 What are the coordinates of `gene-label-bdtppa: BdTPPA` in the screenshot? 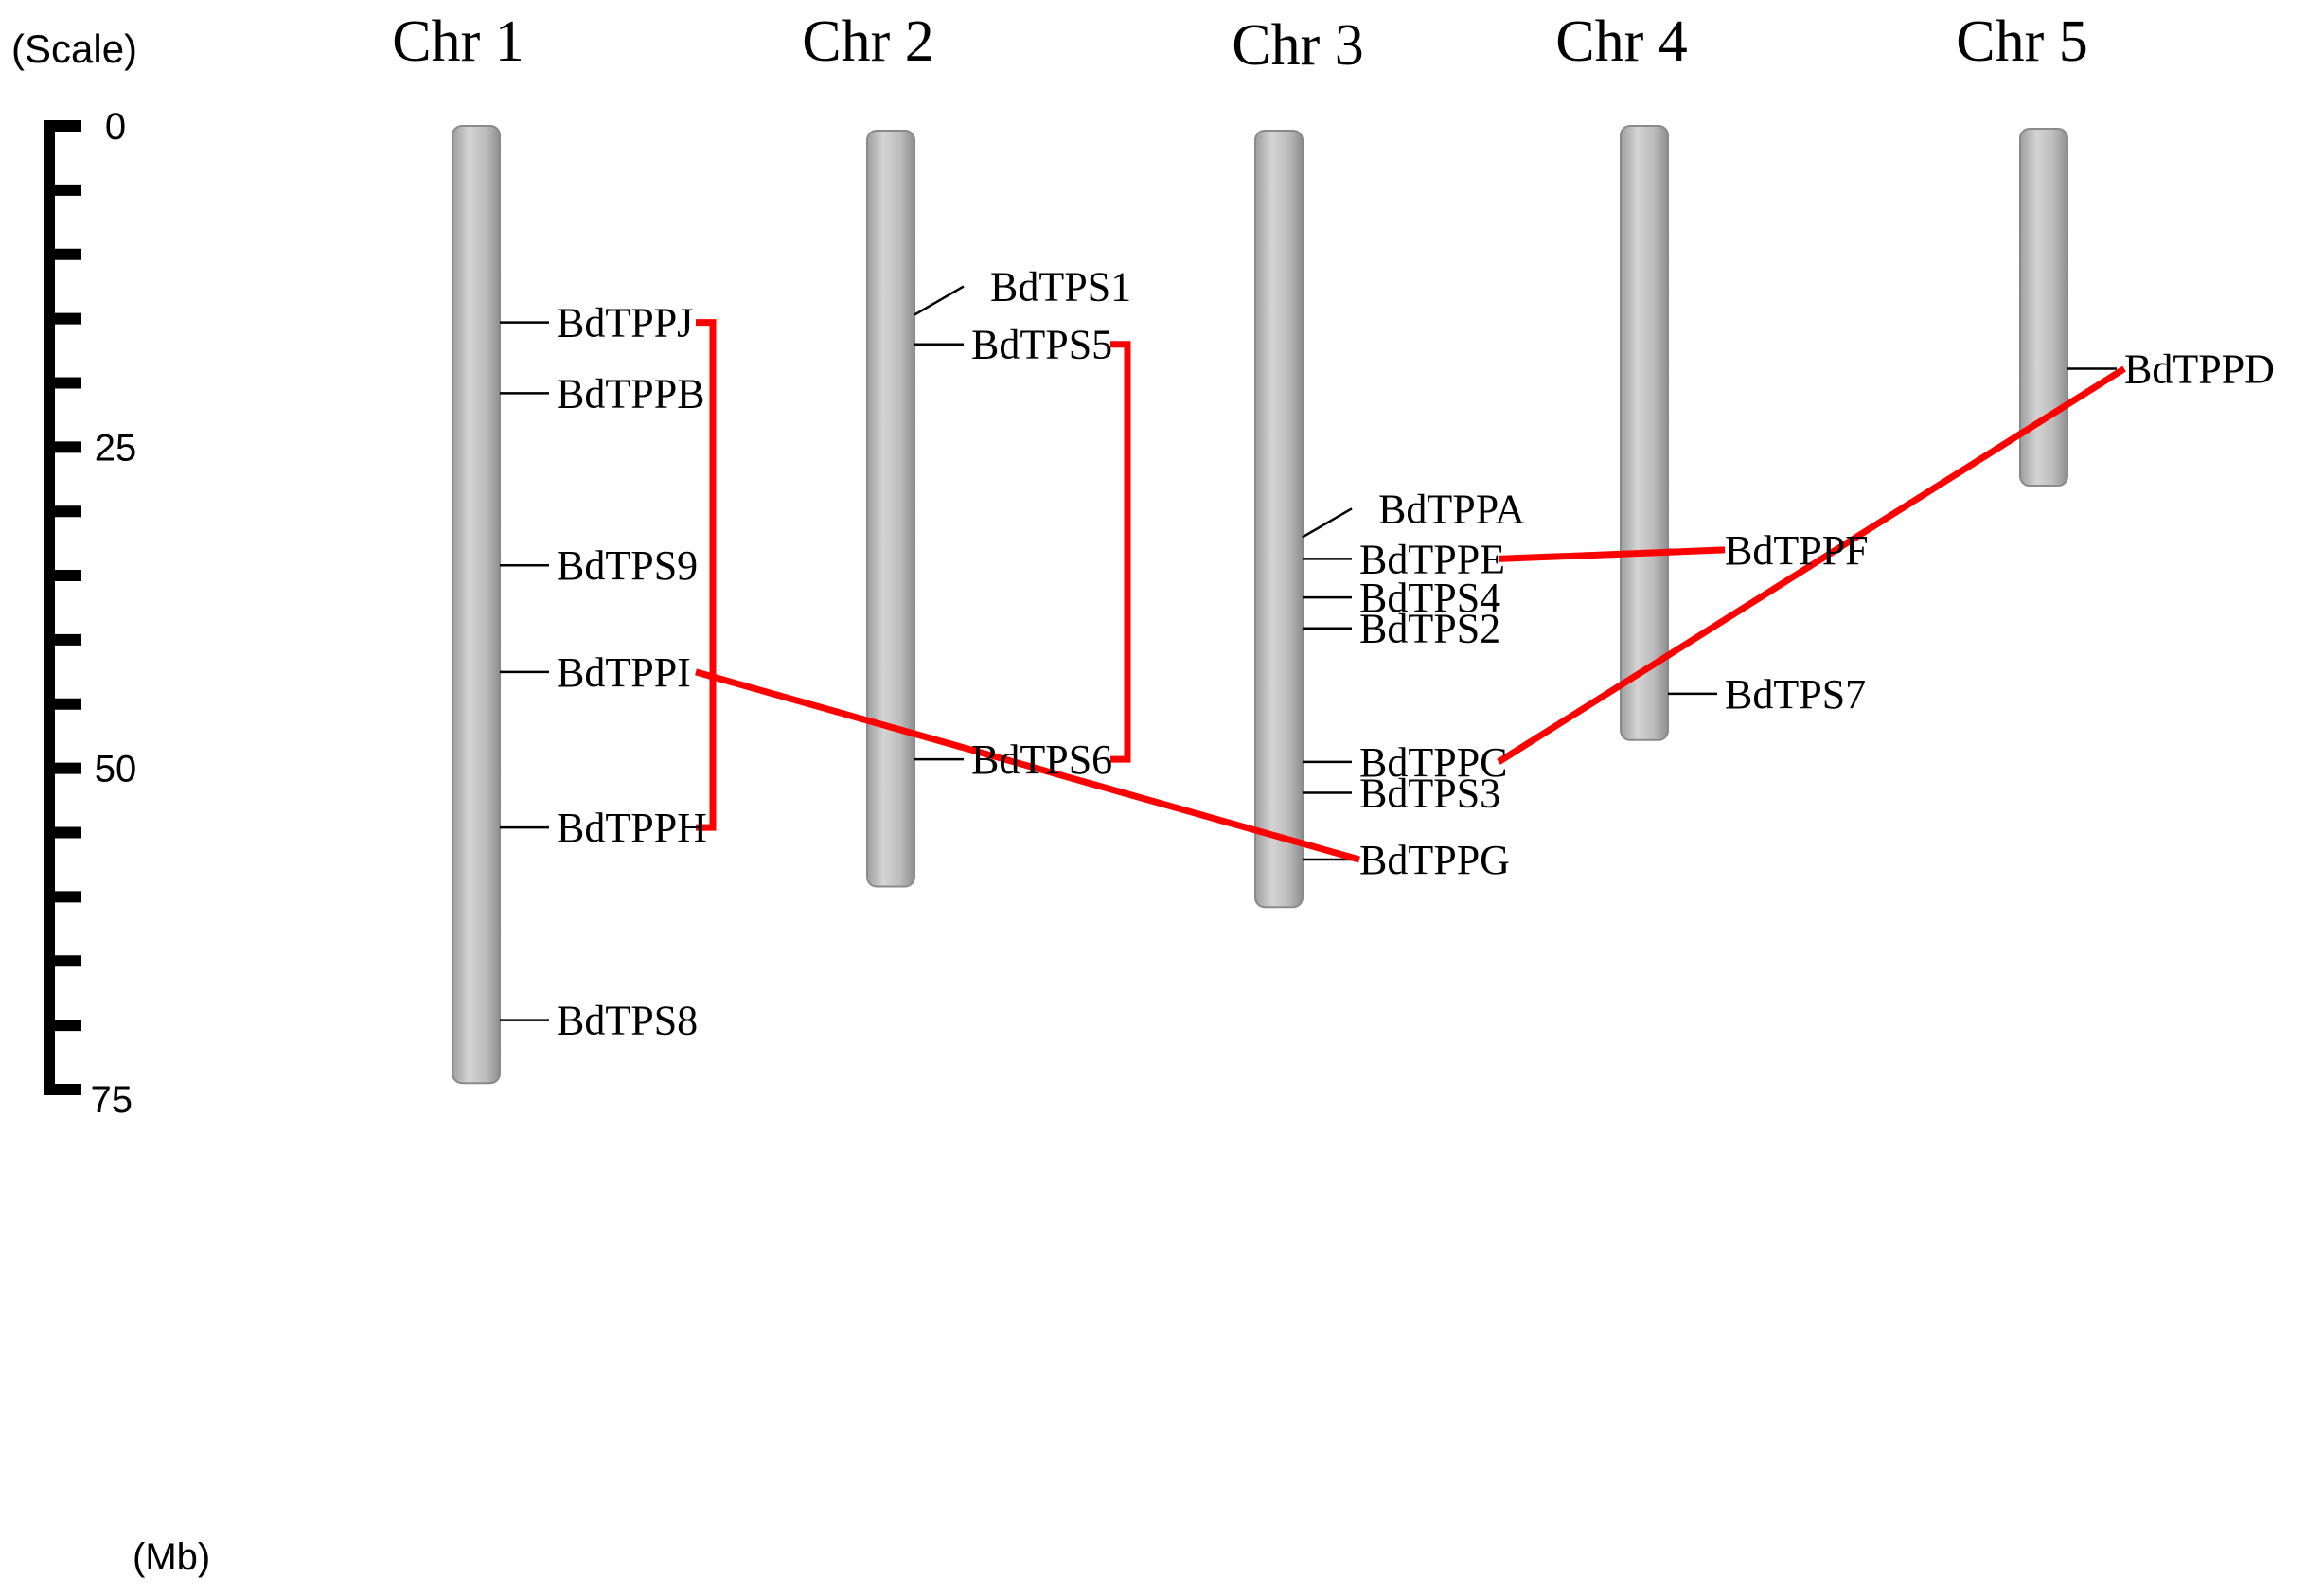 It's located at (1451, 509).